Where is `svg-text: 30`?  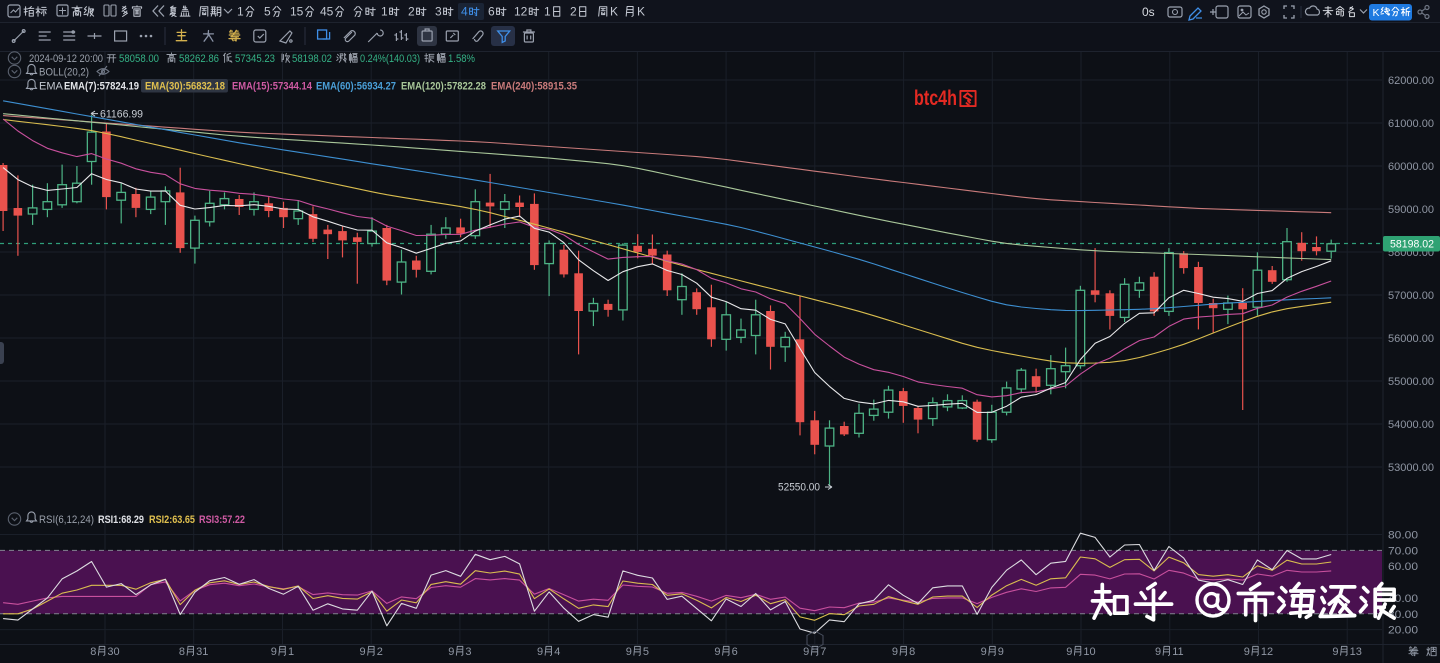 svg-text: 30 is located at coordinates (113, 652).